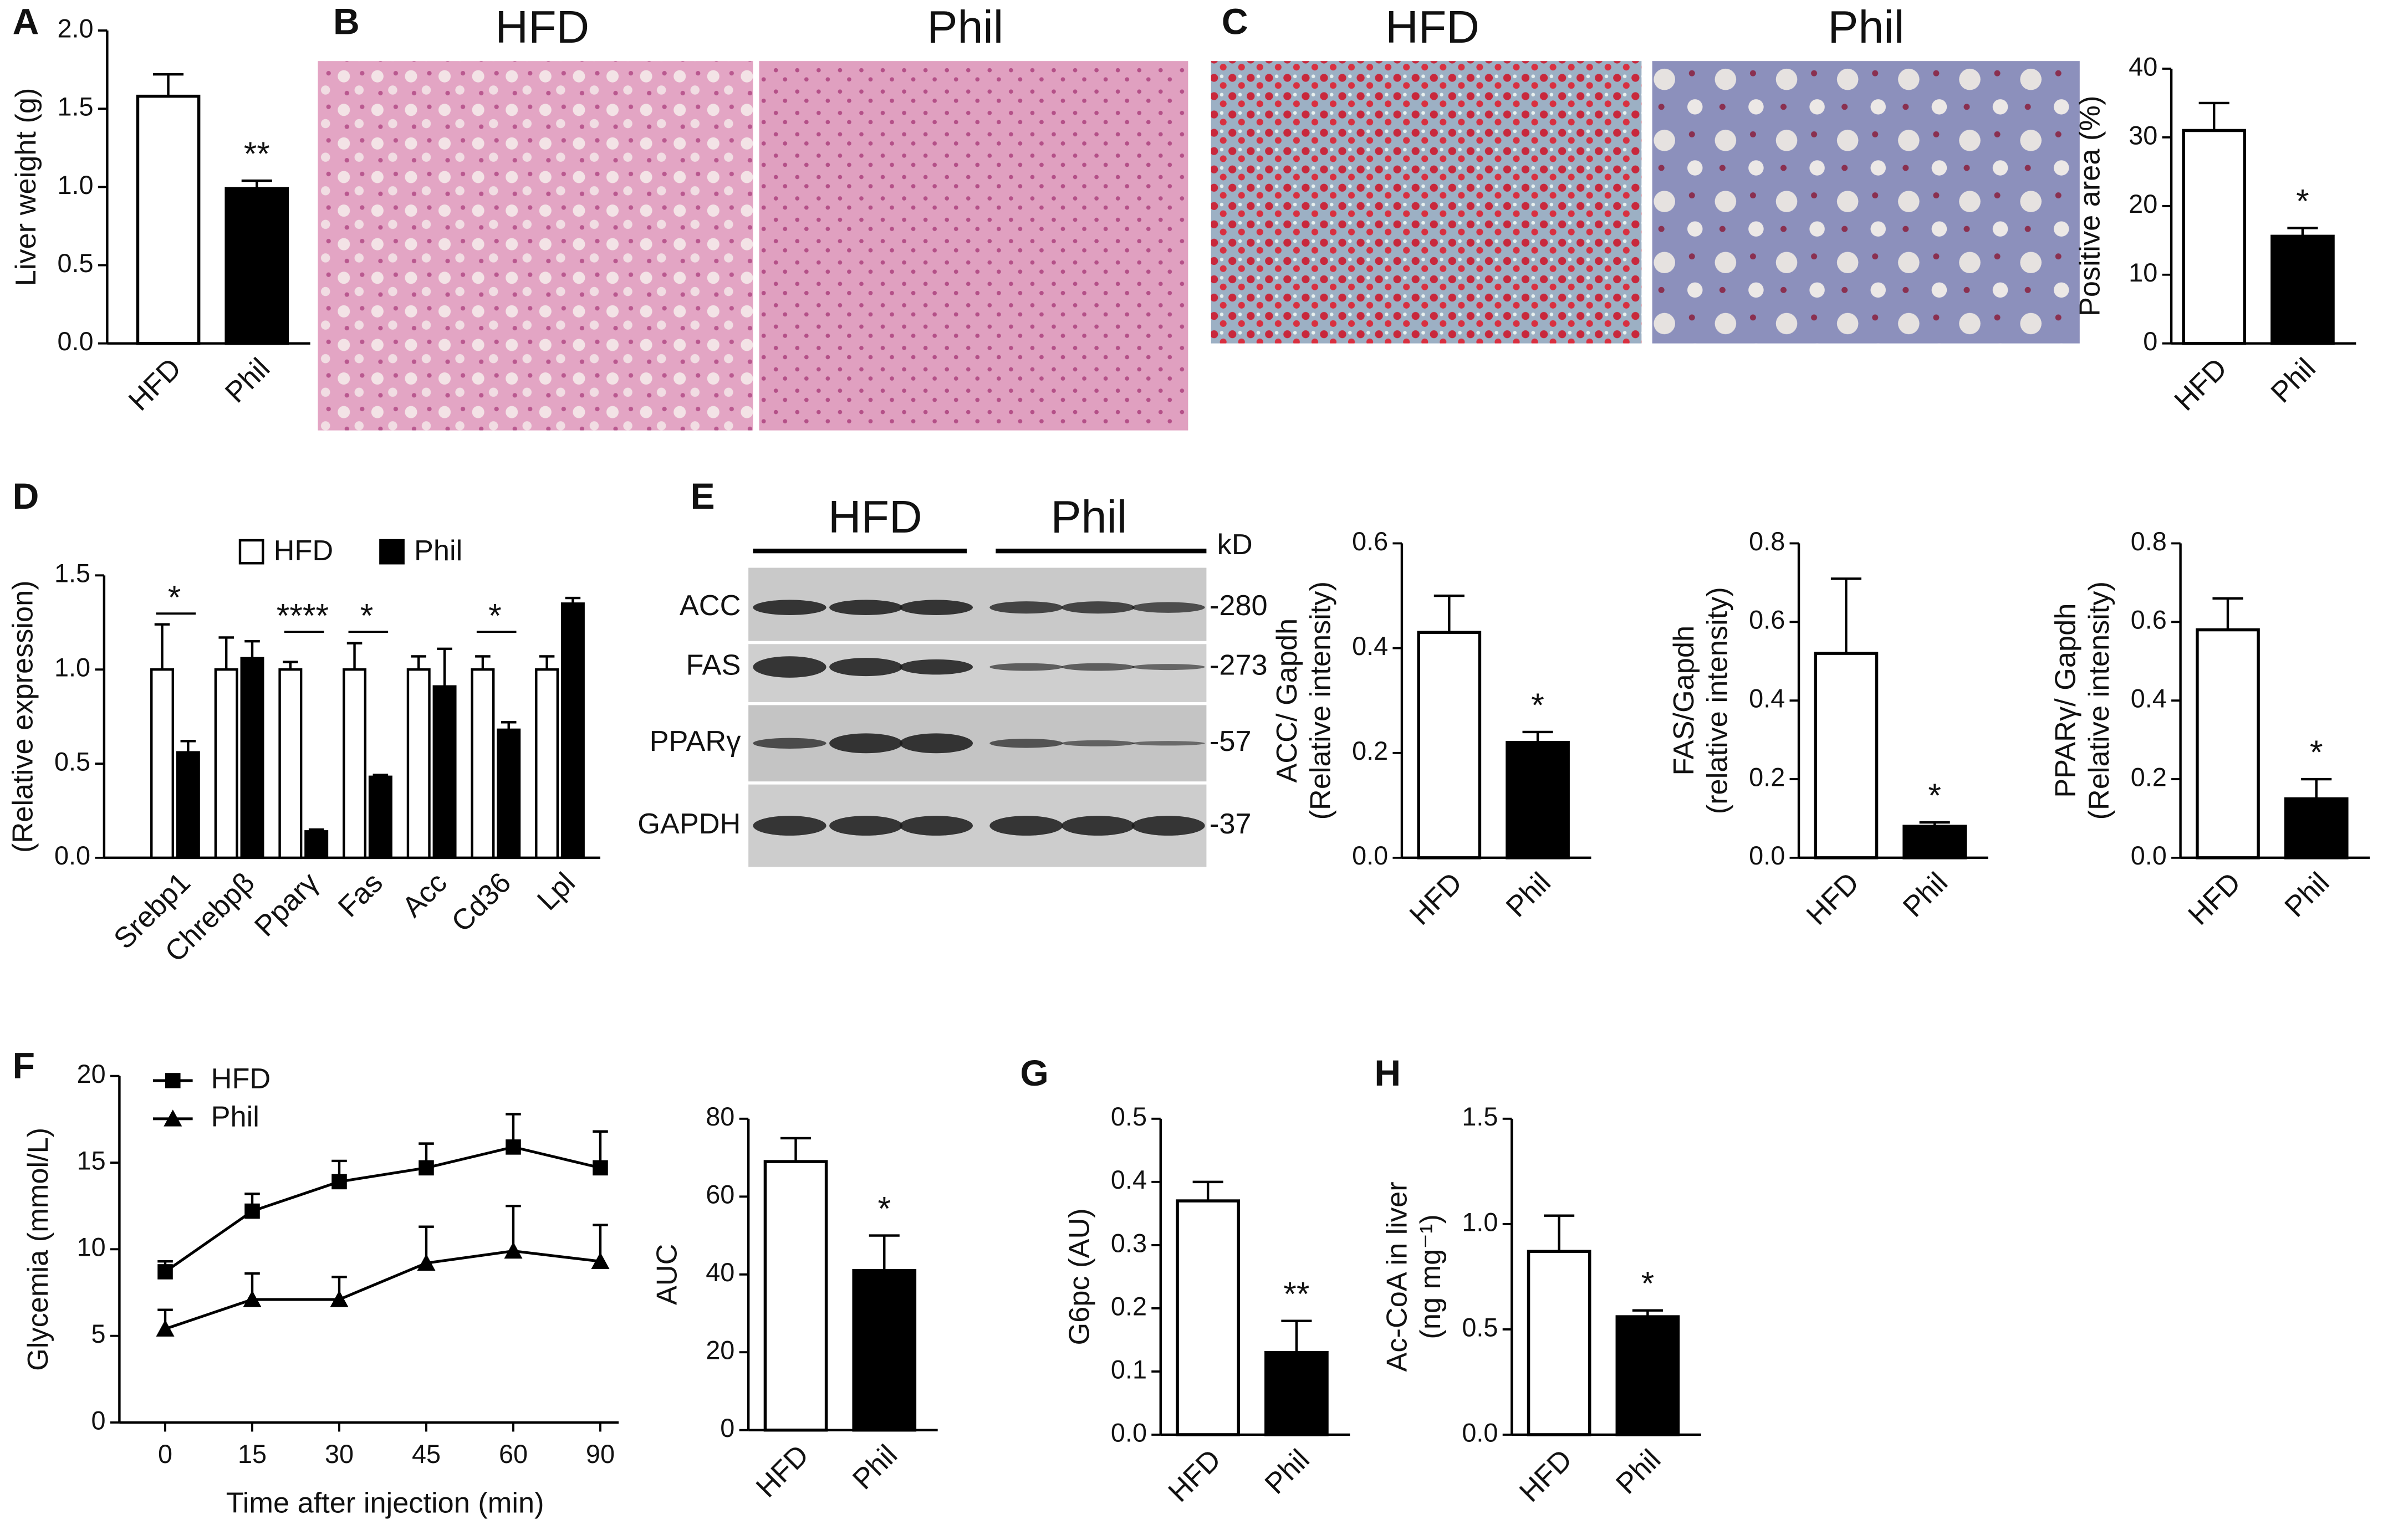  Describe the element at coordinates (710, 606) in the screenshot. I see `protein-label: ACC` at that location.